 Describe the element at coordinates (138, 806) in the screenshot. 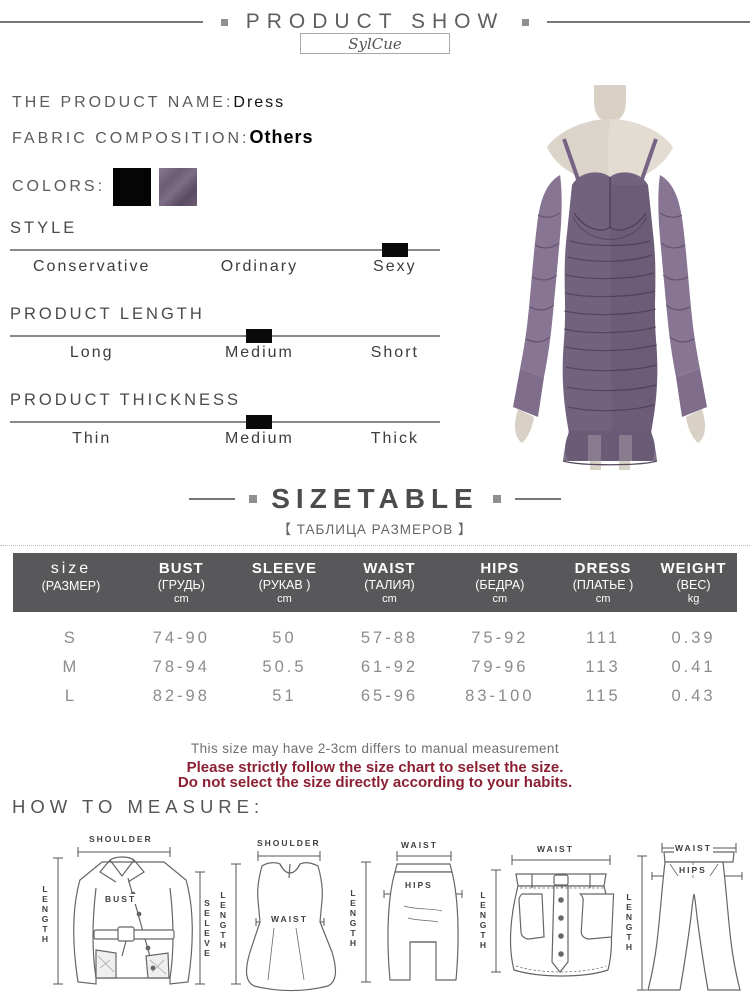

I see `measure-title: HOW TO MEASURE:` at that location.